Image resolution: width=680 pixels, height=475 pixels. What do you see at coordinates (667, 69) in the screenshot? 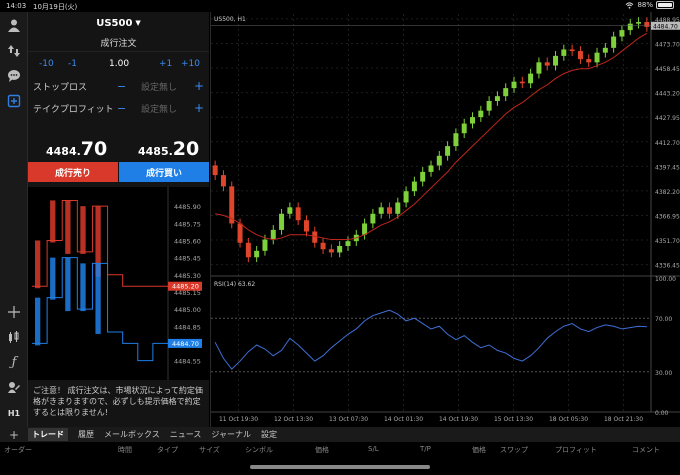
I see `price-tick-label: 4458.45` at bounding box center [667, 69].